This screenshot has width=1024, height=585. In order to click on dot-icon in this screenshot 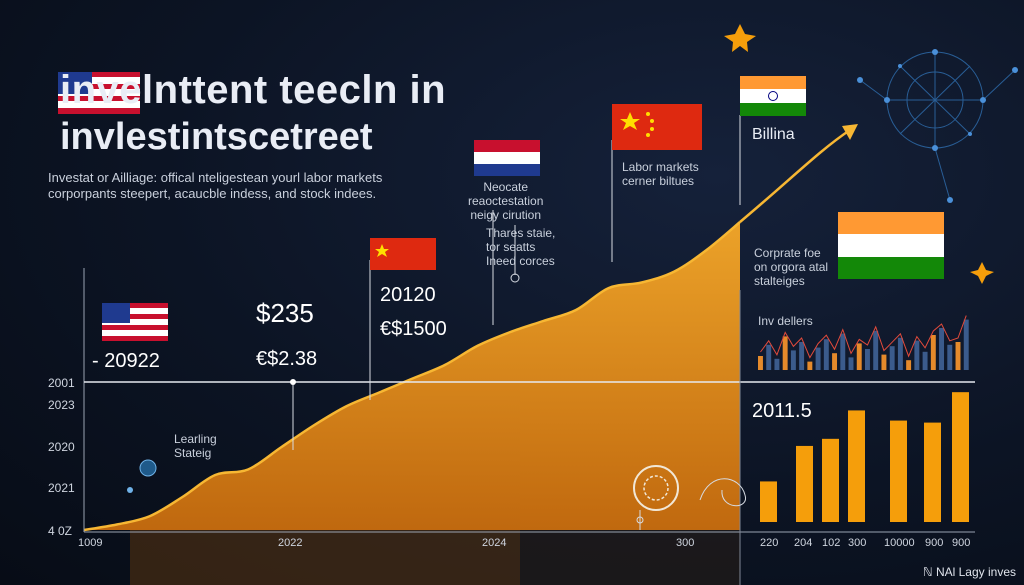, I will do `click(130, 490)`.